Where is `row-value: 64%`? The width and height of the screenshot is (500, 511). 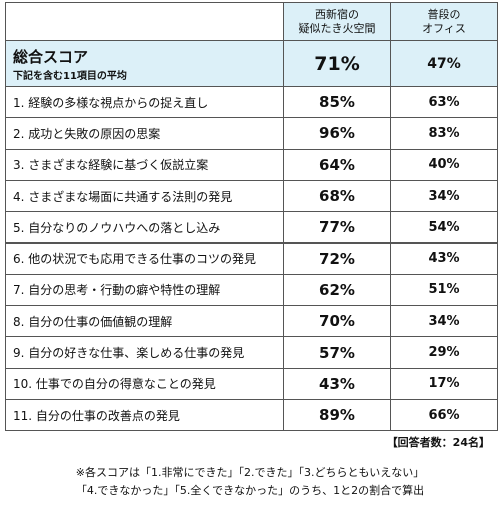
row-value: 64% is located at coordinates (337, 164).